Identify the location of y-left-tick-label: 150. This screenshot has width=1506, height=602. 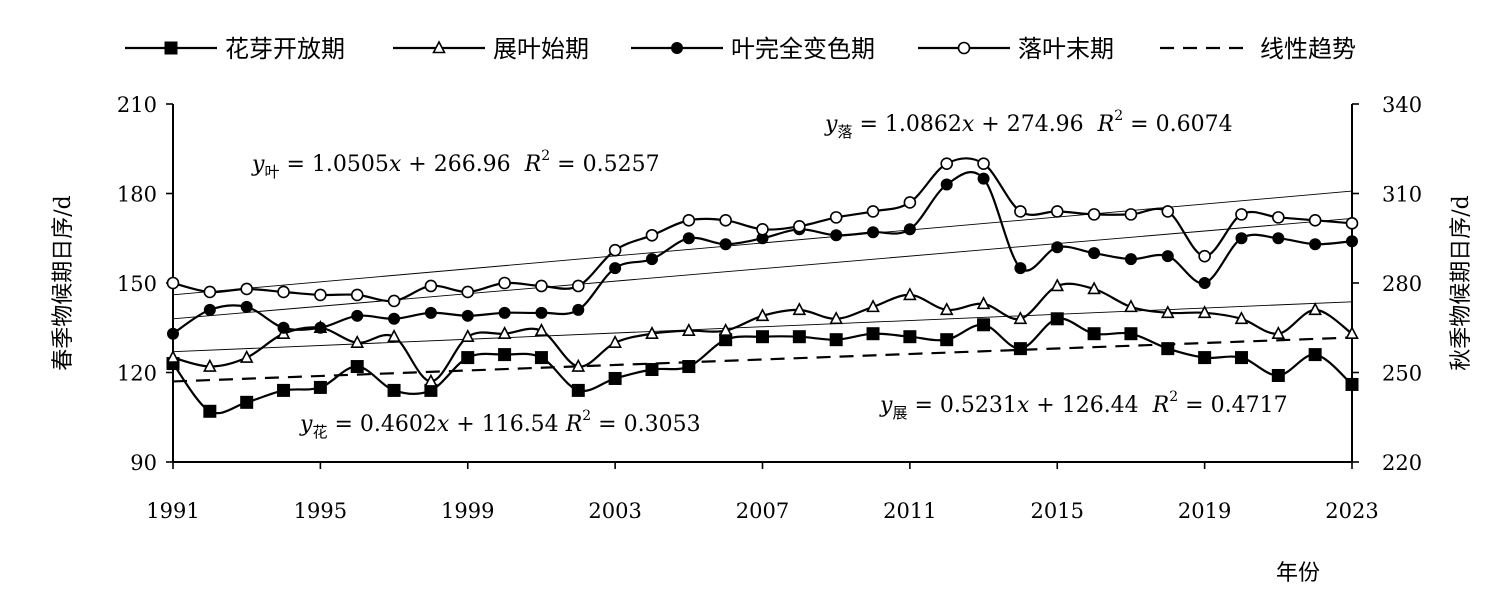
(137, 284).